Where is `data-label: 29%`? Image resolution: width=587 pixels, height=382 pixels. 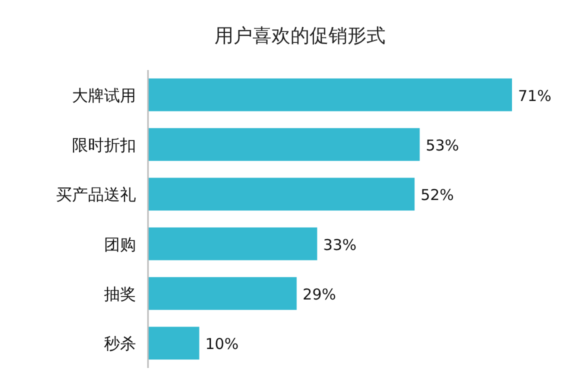
data-label: 29% is located at coordinates (319, 295).